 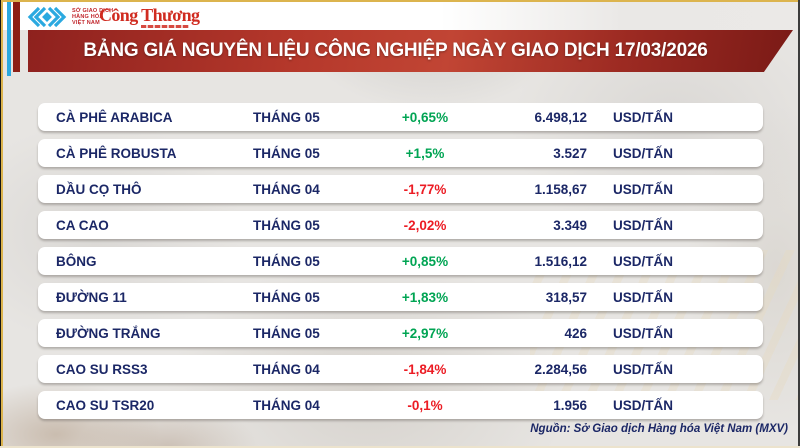 I want to click on table-row: ĐƯỜNG TRẮNG THÁNG 05 +2,97% 426 USD/TẤN, so click(x=400, y=333).